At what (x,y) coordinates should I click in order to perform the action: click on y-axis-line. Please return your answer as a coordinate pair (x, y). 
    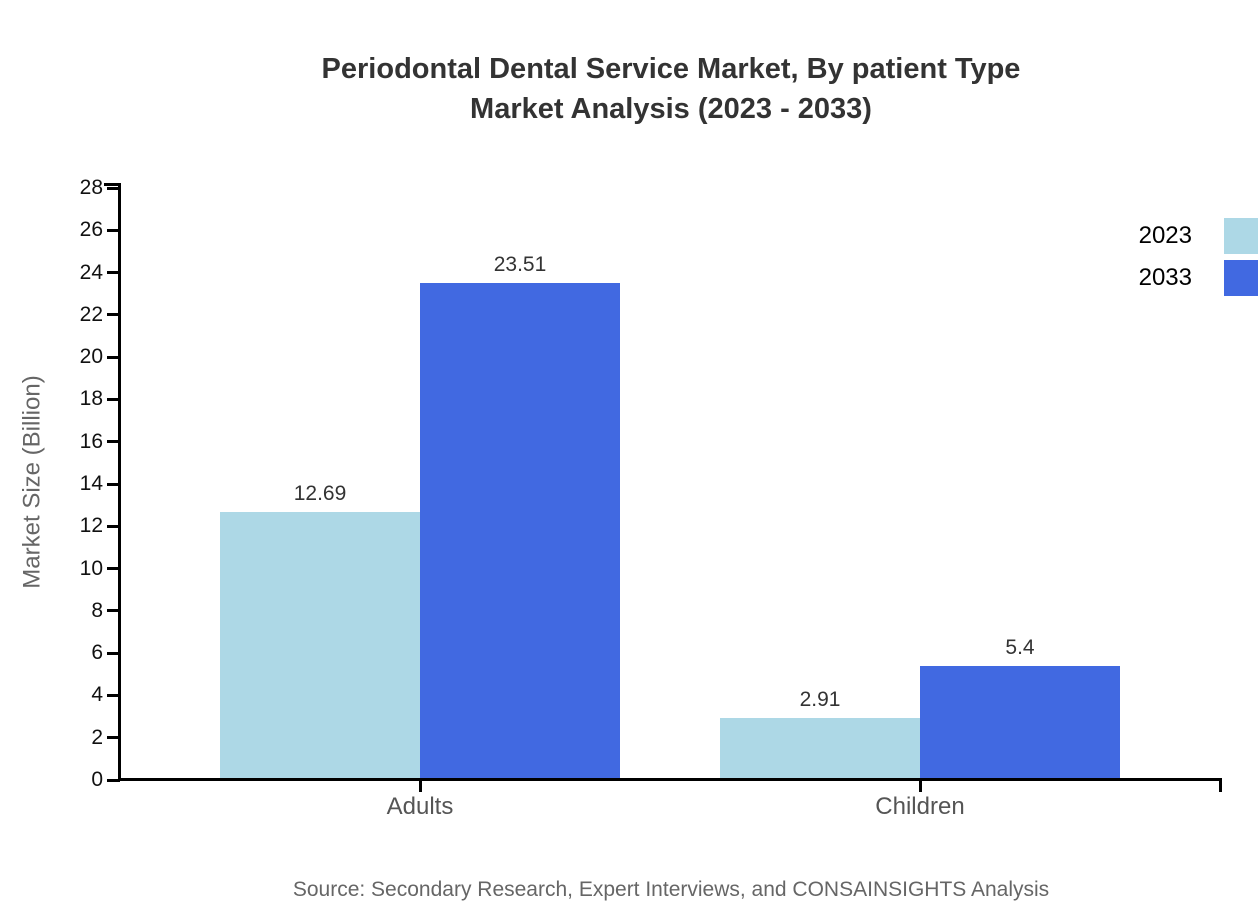
    Looking at the image, I should click on (119, 482).